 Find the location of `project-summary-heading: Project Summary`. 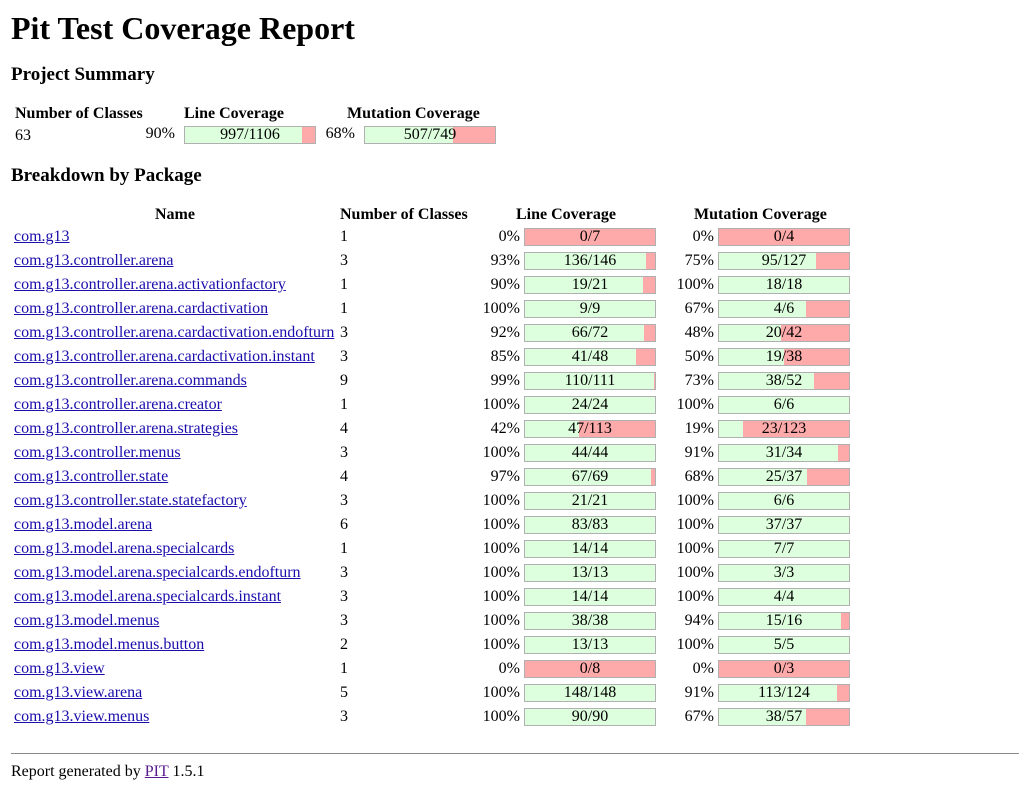

project-summary-heading: Project Summary is located at coordinates (83, 74).